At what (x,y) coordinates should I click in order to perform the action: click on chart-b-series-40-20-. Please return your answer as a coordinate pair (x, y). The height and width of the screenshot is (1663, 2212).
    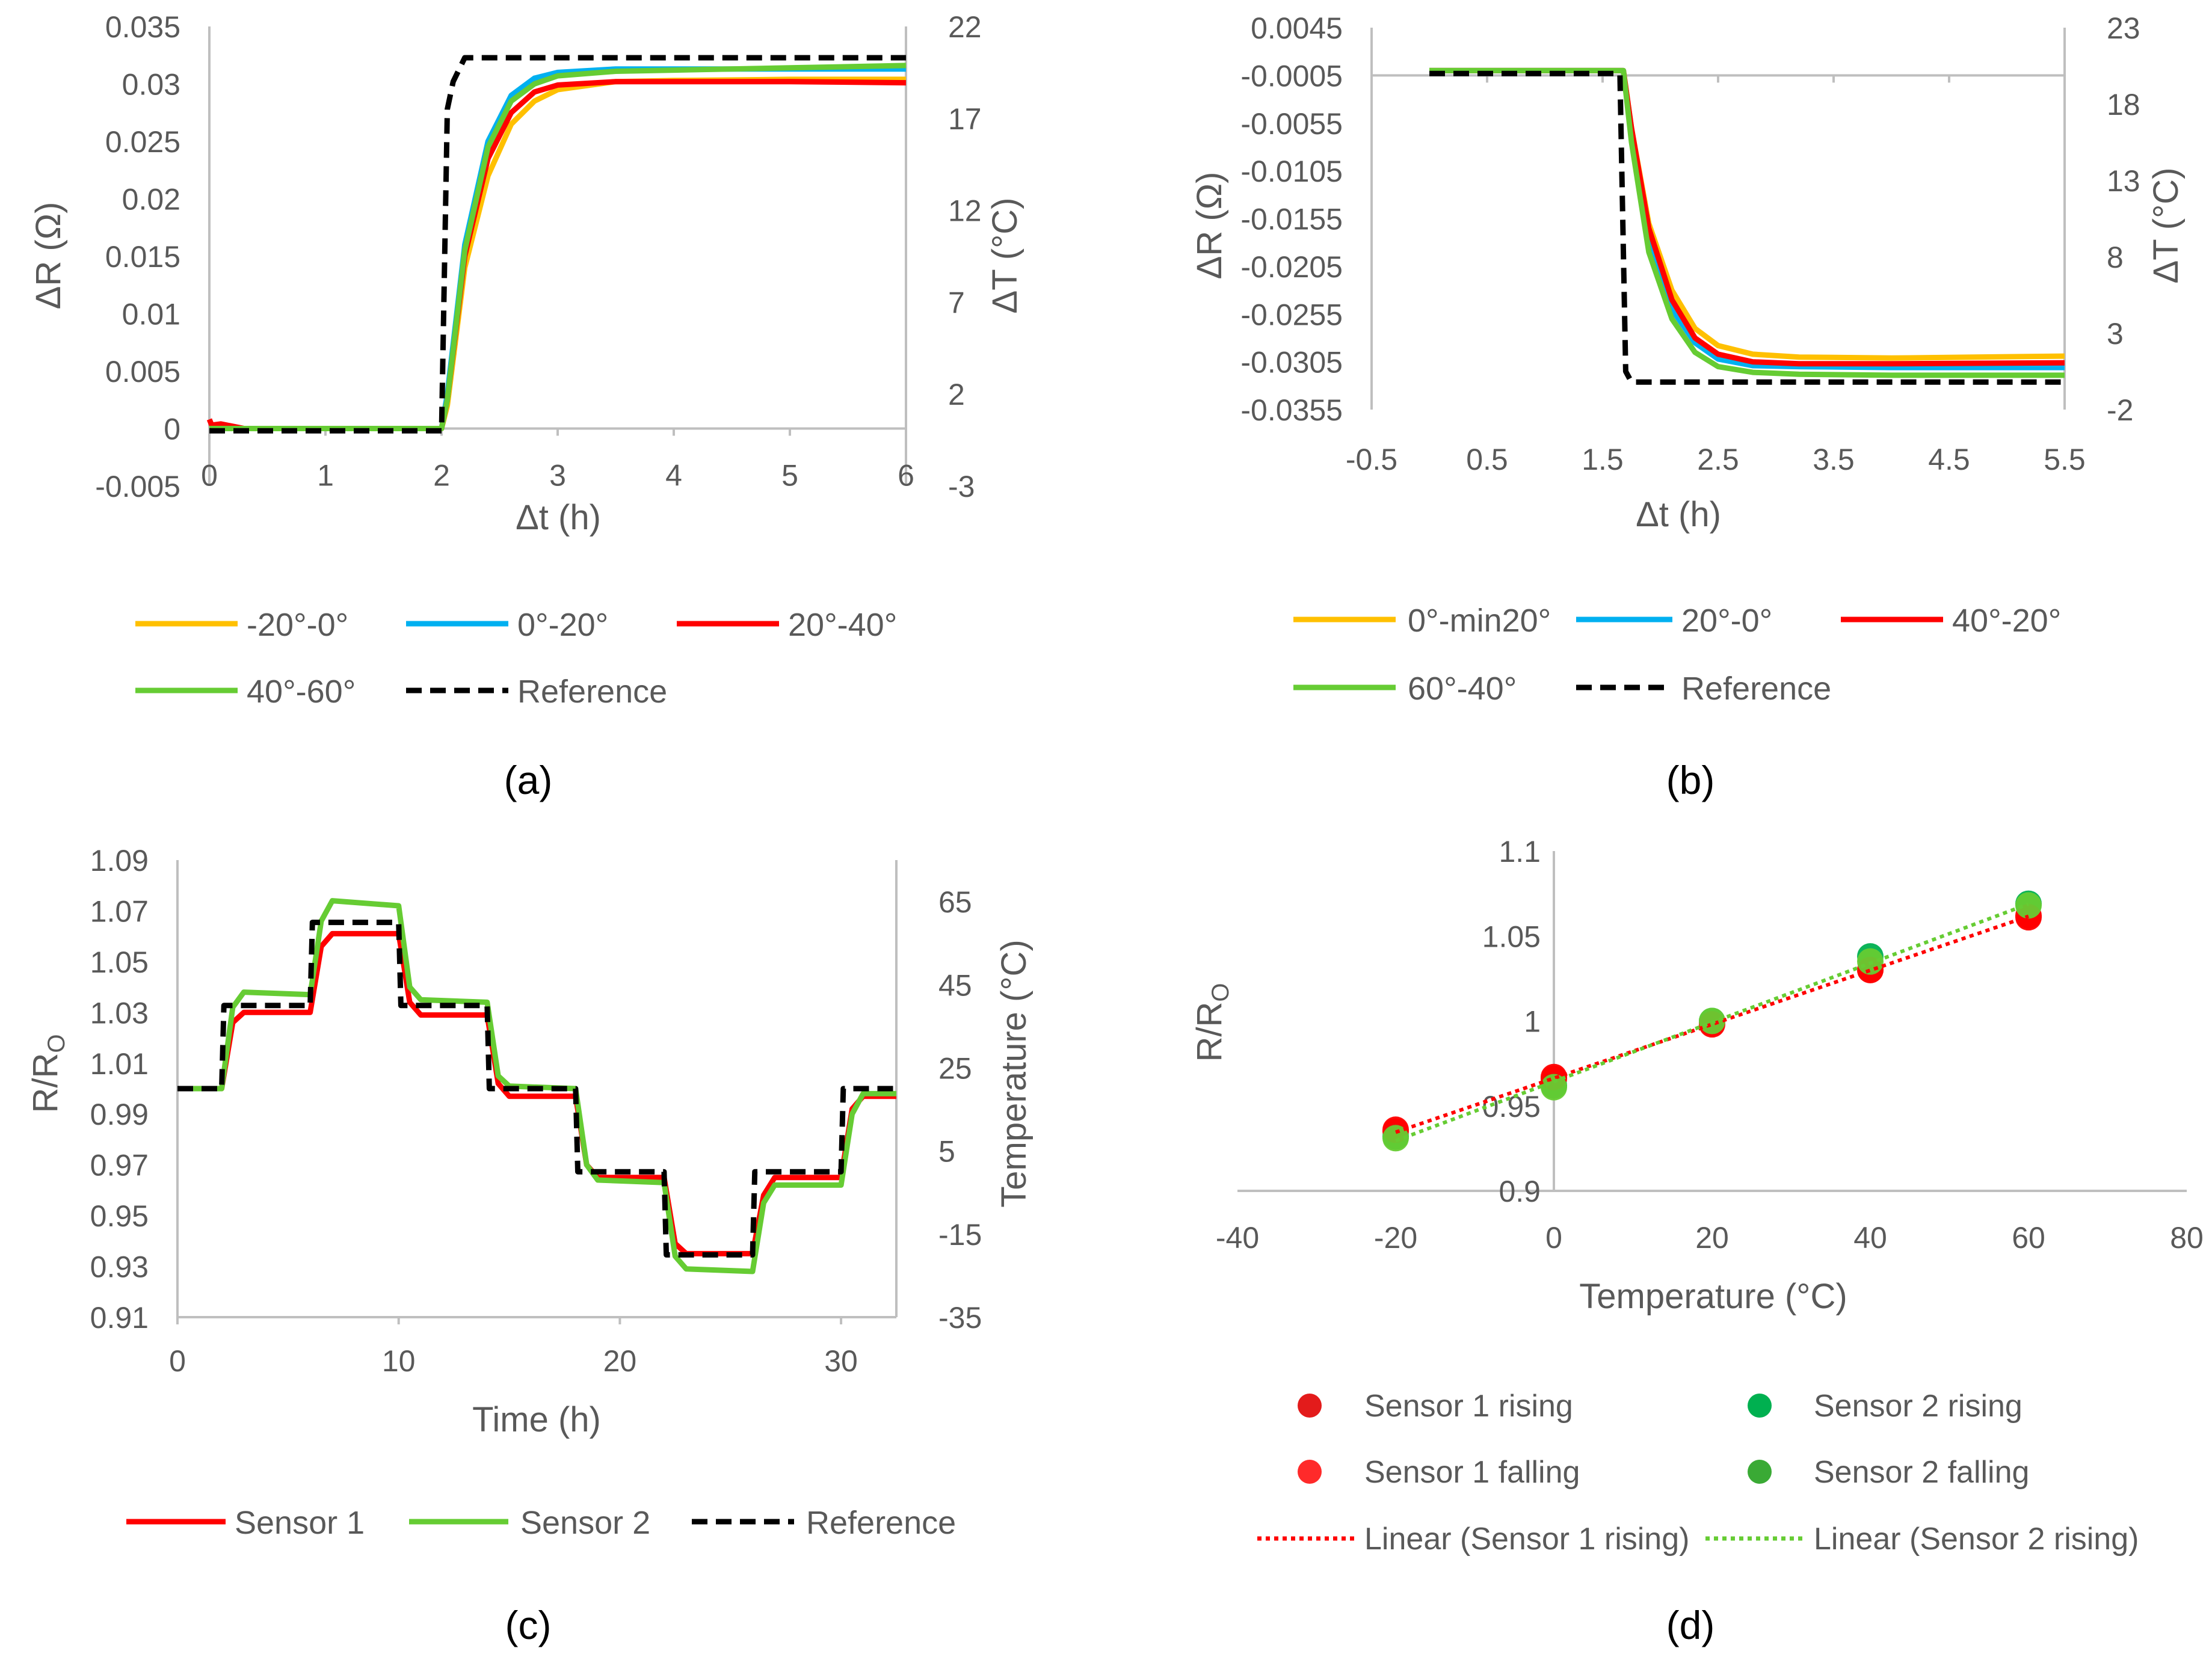
    Looking at the image, I should click on (1747, 217).